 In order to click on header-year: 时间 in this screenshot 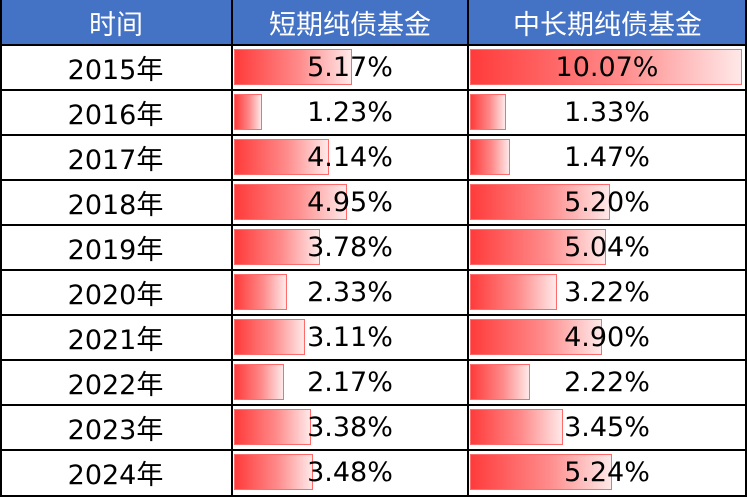, I will do `click(116, 22)`.